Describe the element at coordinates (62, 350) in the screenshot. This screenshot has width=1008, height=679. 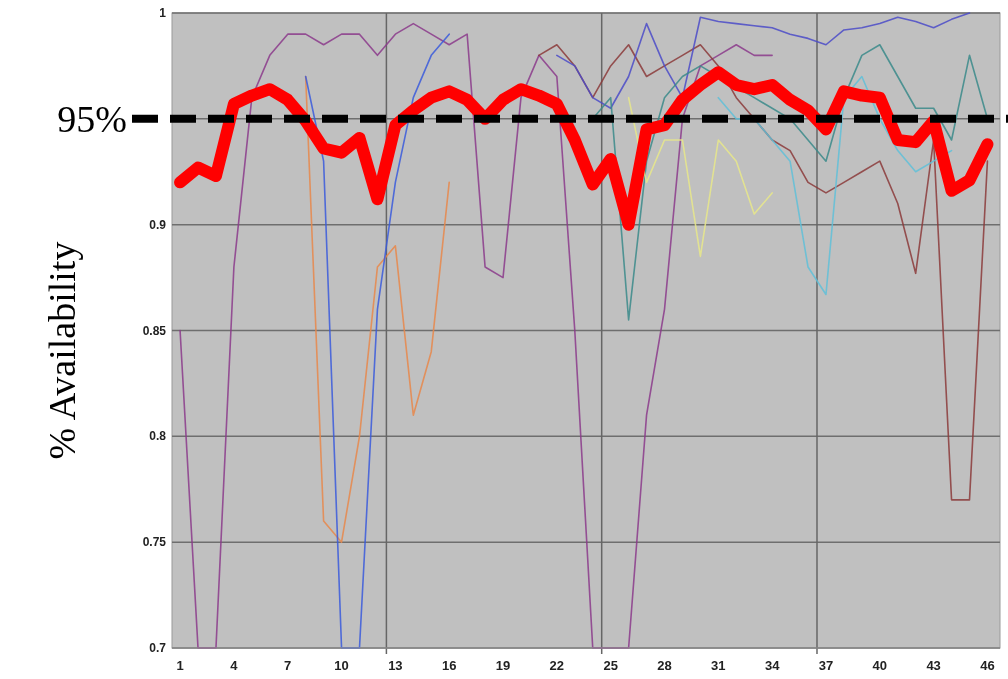
I see `y-axis-title: % Availability` at that location.